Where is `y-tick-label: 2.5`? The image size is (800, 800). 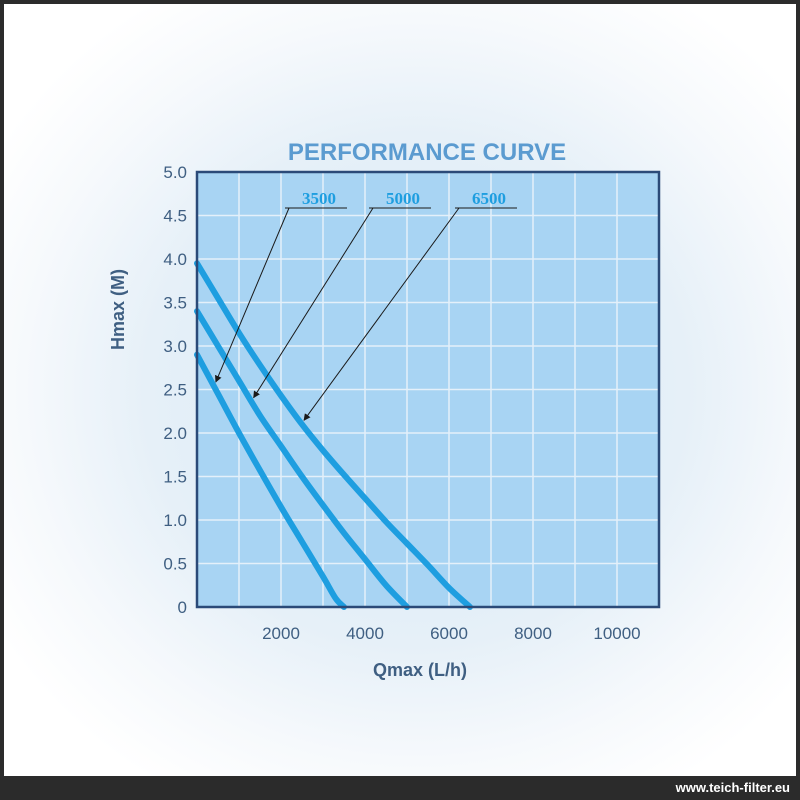 y-tick-label: 2.5 is located at coordinates (175, 390).